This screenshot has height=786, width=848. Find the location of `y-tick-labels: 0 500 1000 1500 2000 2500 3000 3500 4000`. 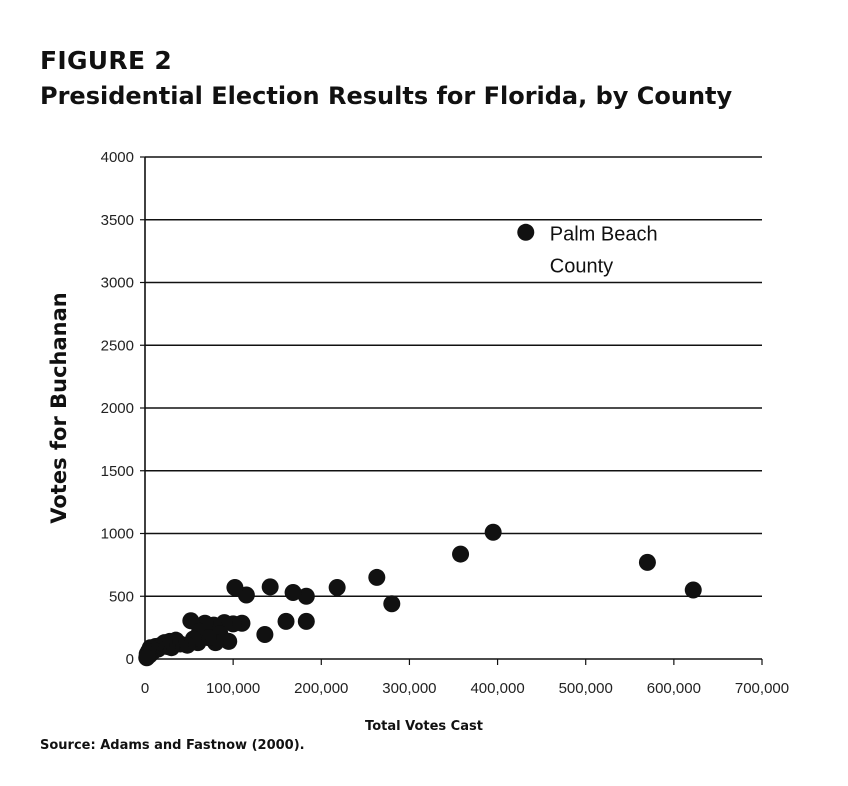

y-tick-labels: 0 500 1000 1500 2000 2500 3000 3500 4000 is located at coordinates (117, 408).